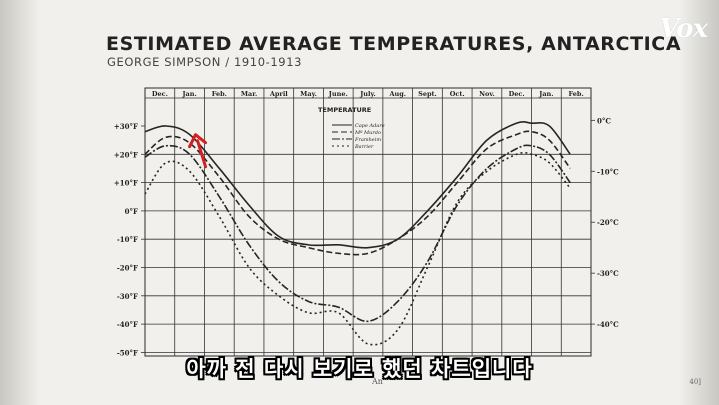 This screenshot has width=719, height=405. I want to click on x-tick-label: Nov., so click(487, 94).